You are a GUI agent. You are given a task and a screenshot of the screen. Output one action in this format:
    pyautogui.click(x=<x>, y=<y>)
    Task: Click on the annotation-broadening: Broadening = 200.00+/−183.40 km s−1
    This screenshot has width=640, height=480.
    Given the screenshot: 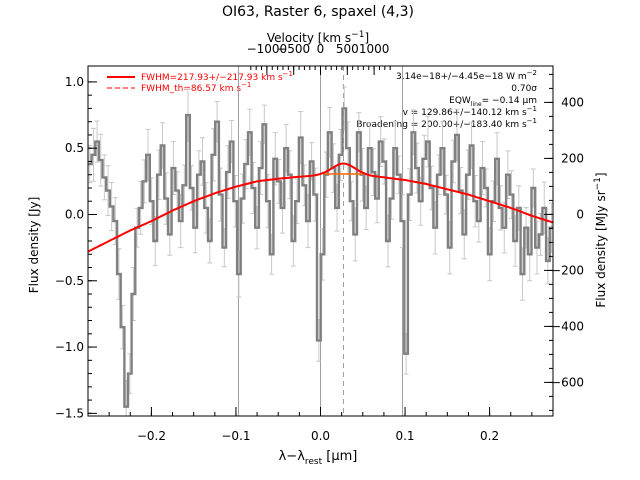 What is the action you would take?
    pyautogui.click(x=446, y=123)
    